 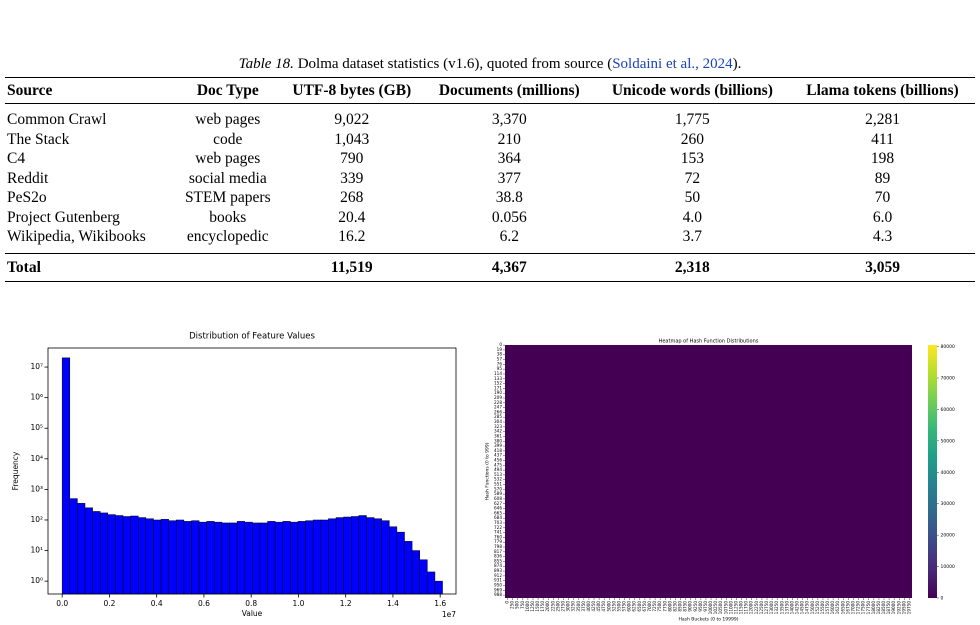 What do you see at coordinates (608, 606) in the screenshot?
I see `x-tick-label: 5000` at bounding box center [608, 606].